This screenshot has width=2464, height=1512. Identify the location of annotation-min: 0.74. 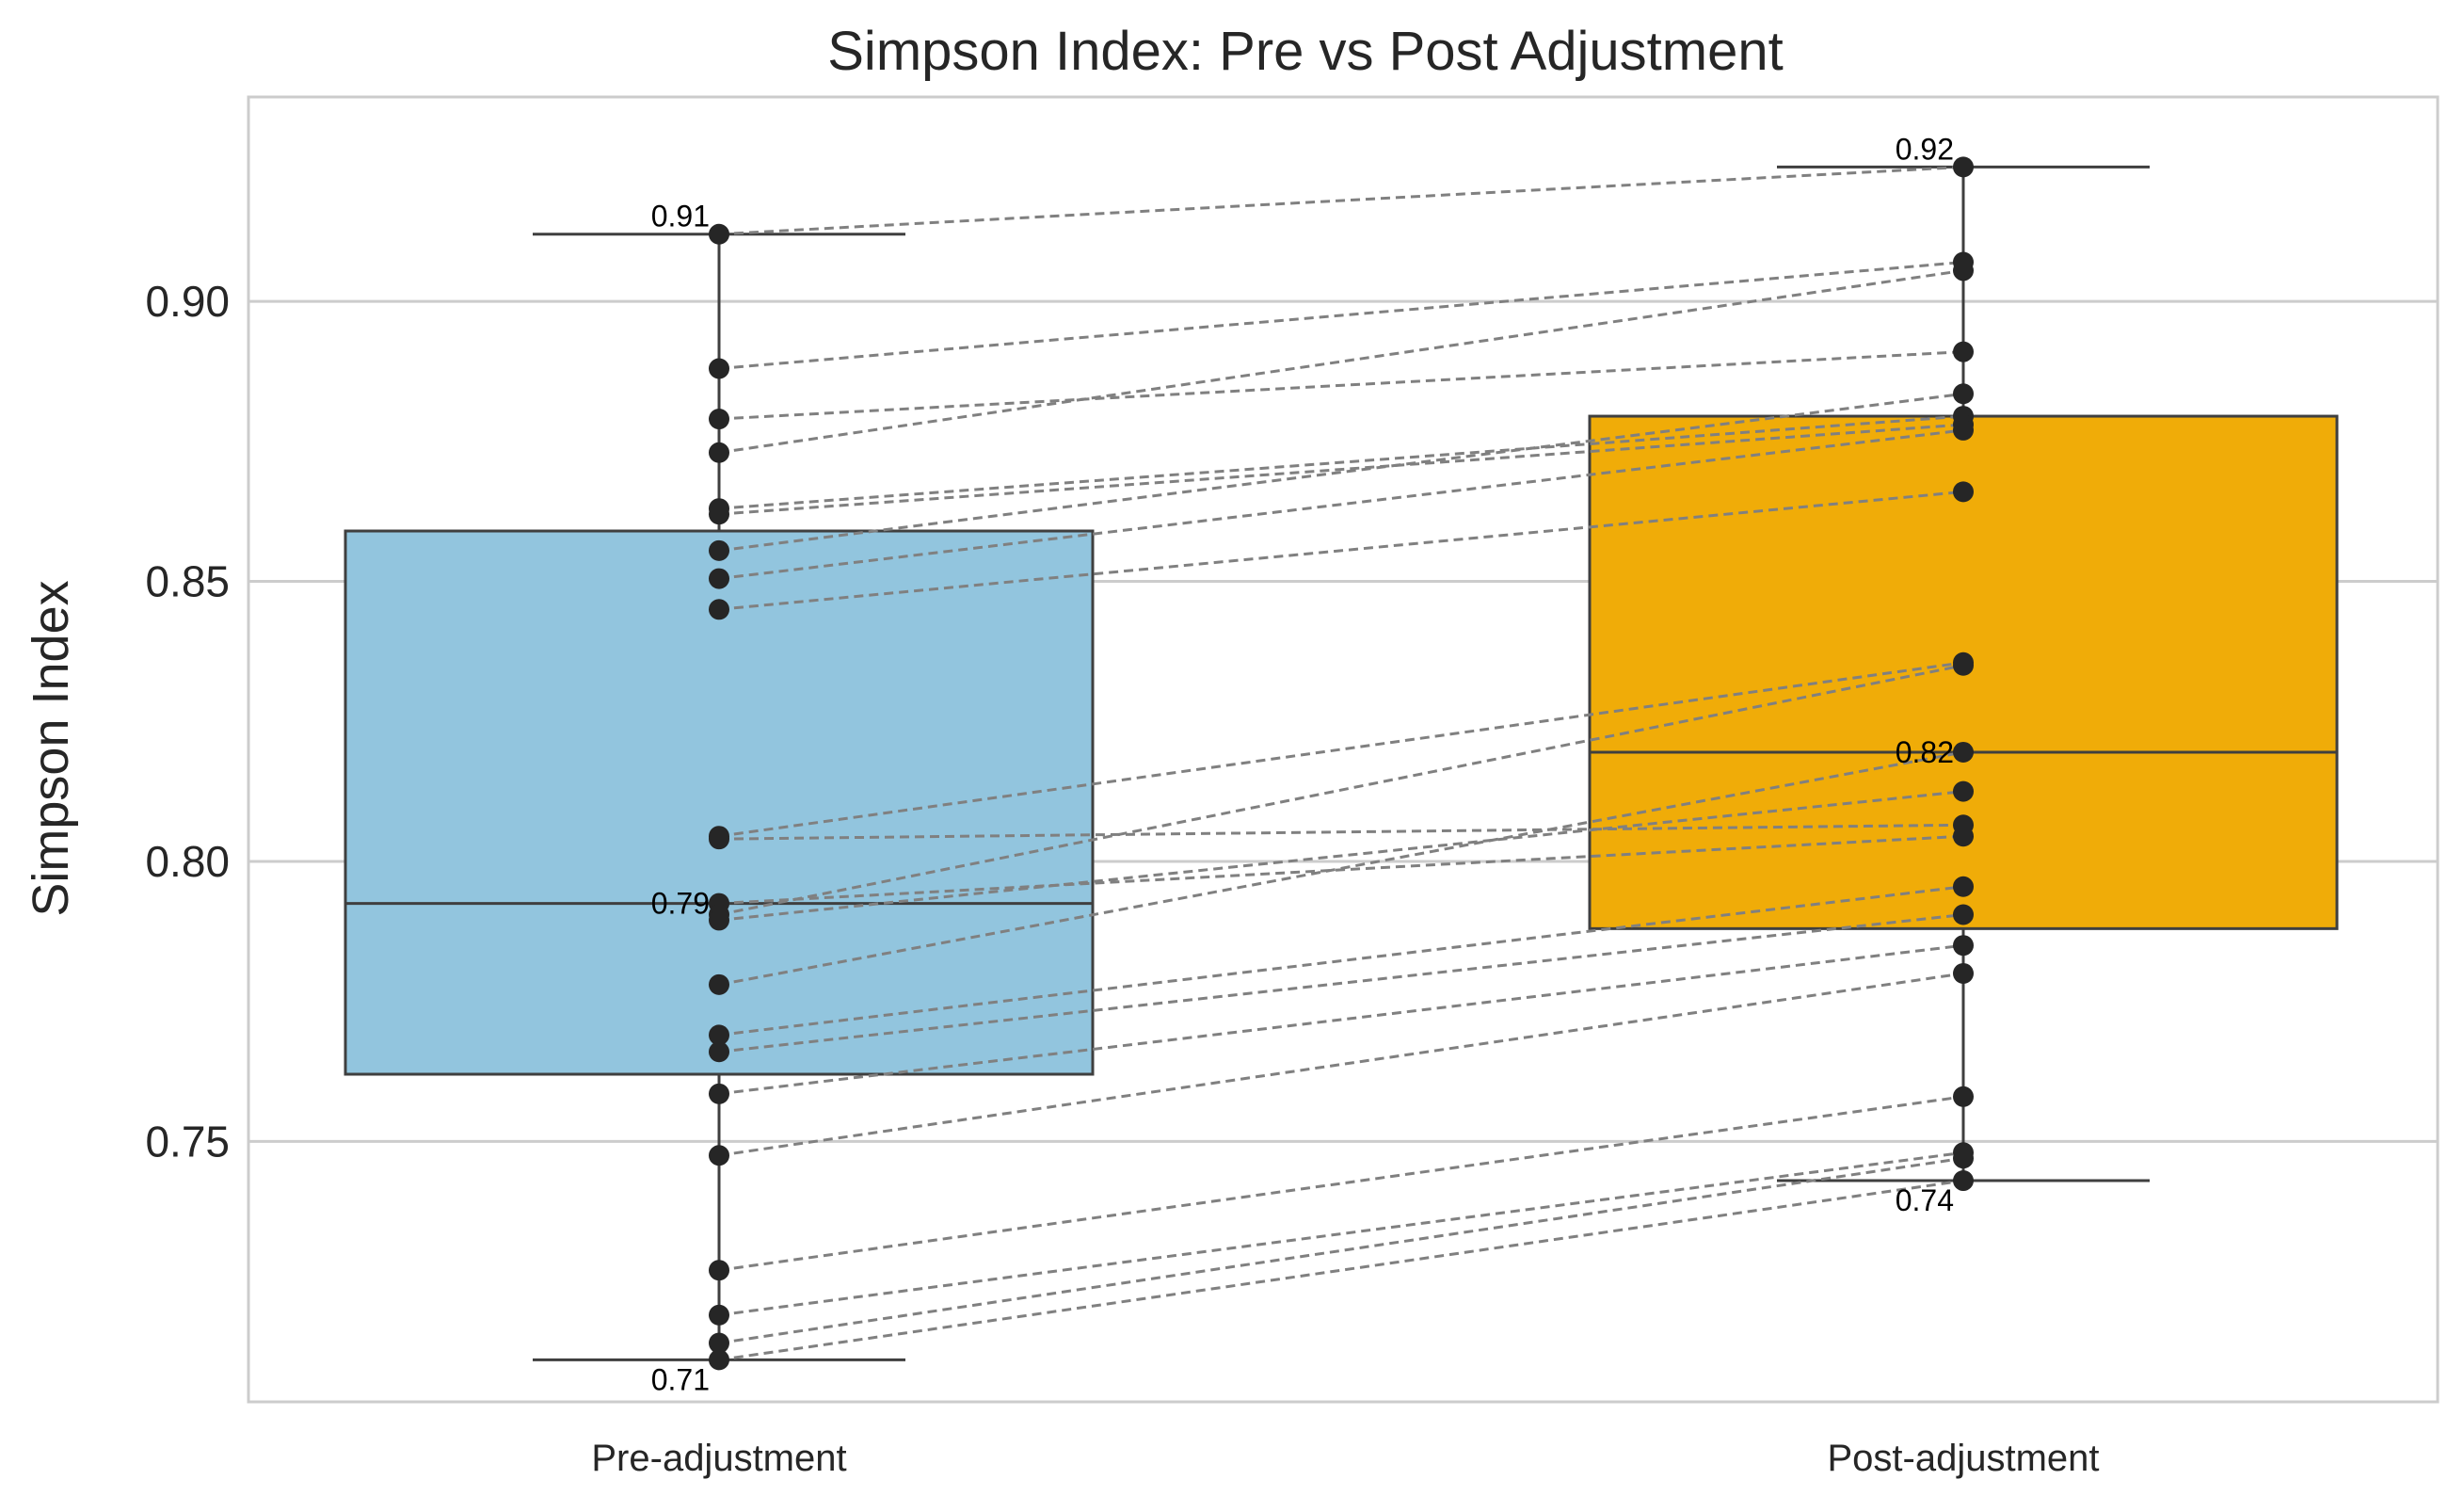
(1925, 1200).